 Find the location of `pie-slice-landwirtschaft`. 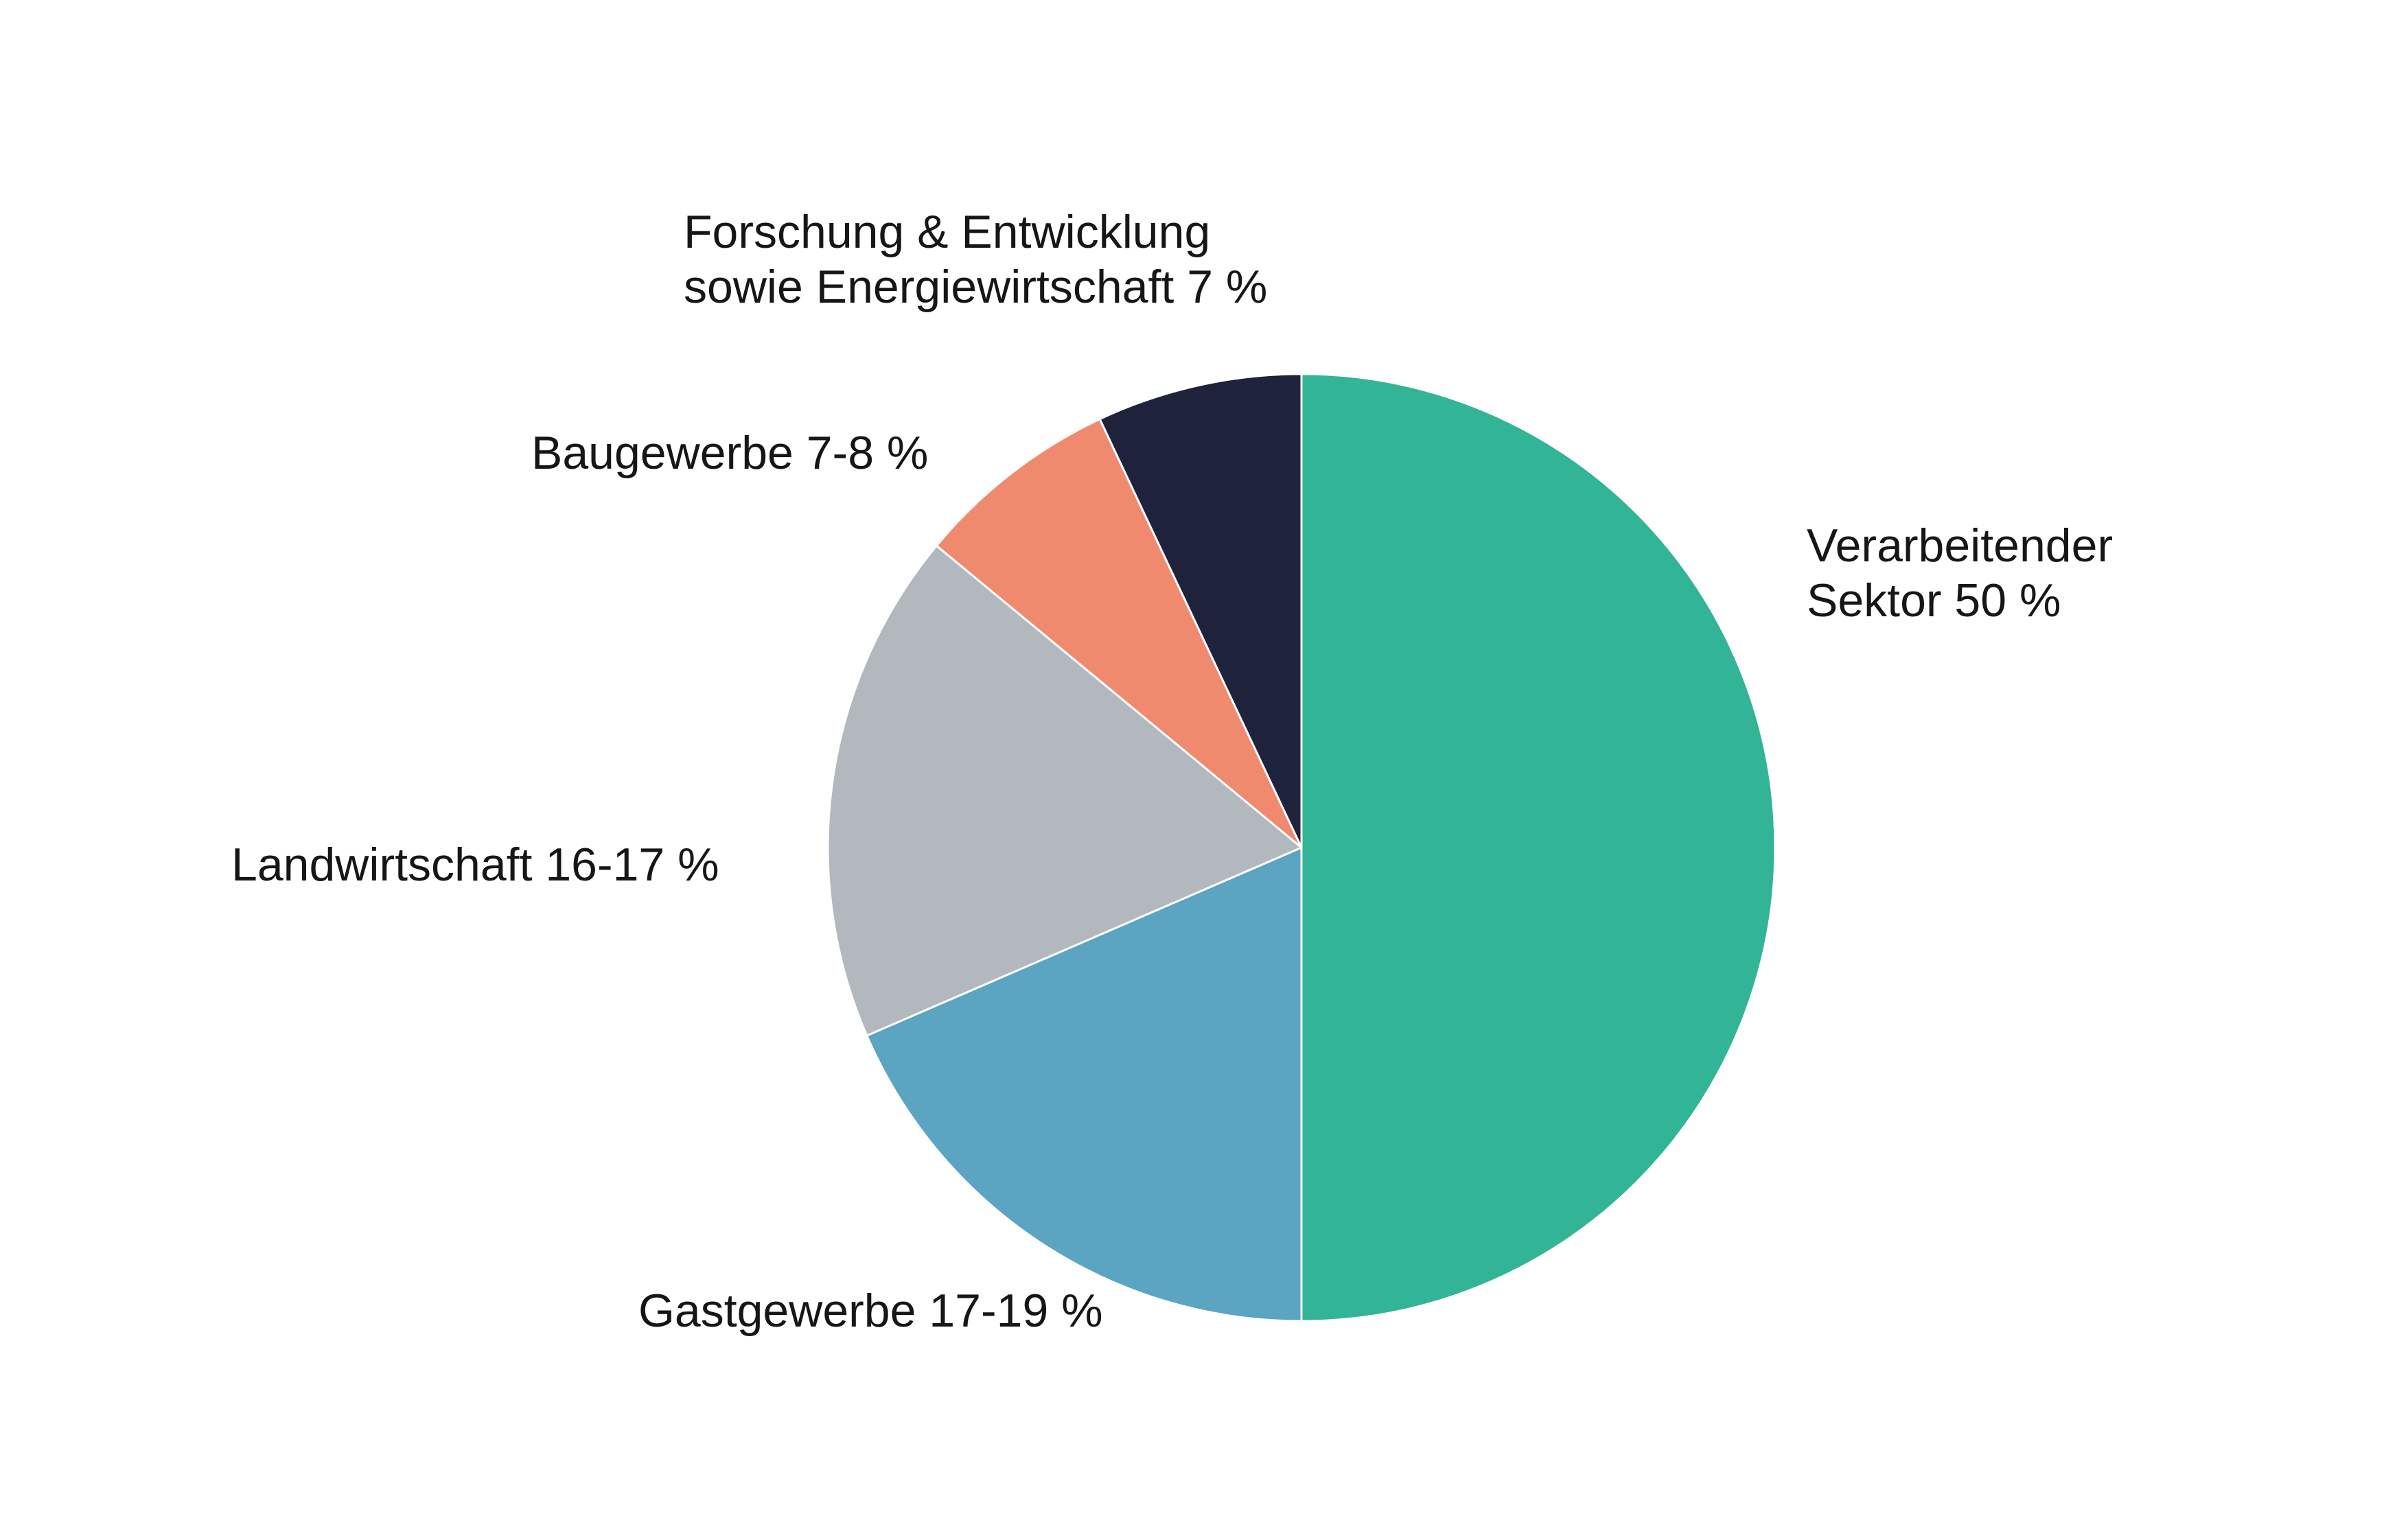

pie-slice-landwirtschaft is located at coordinates (1064, 790).